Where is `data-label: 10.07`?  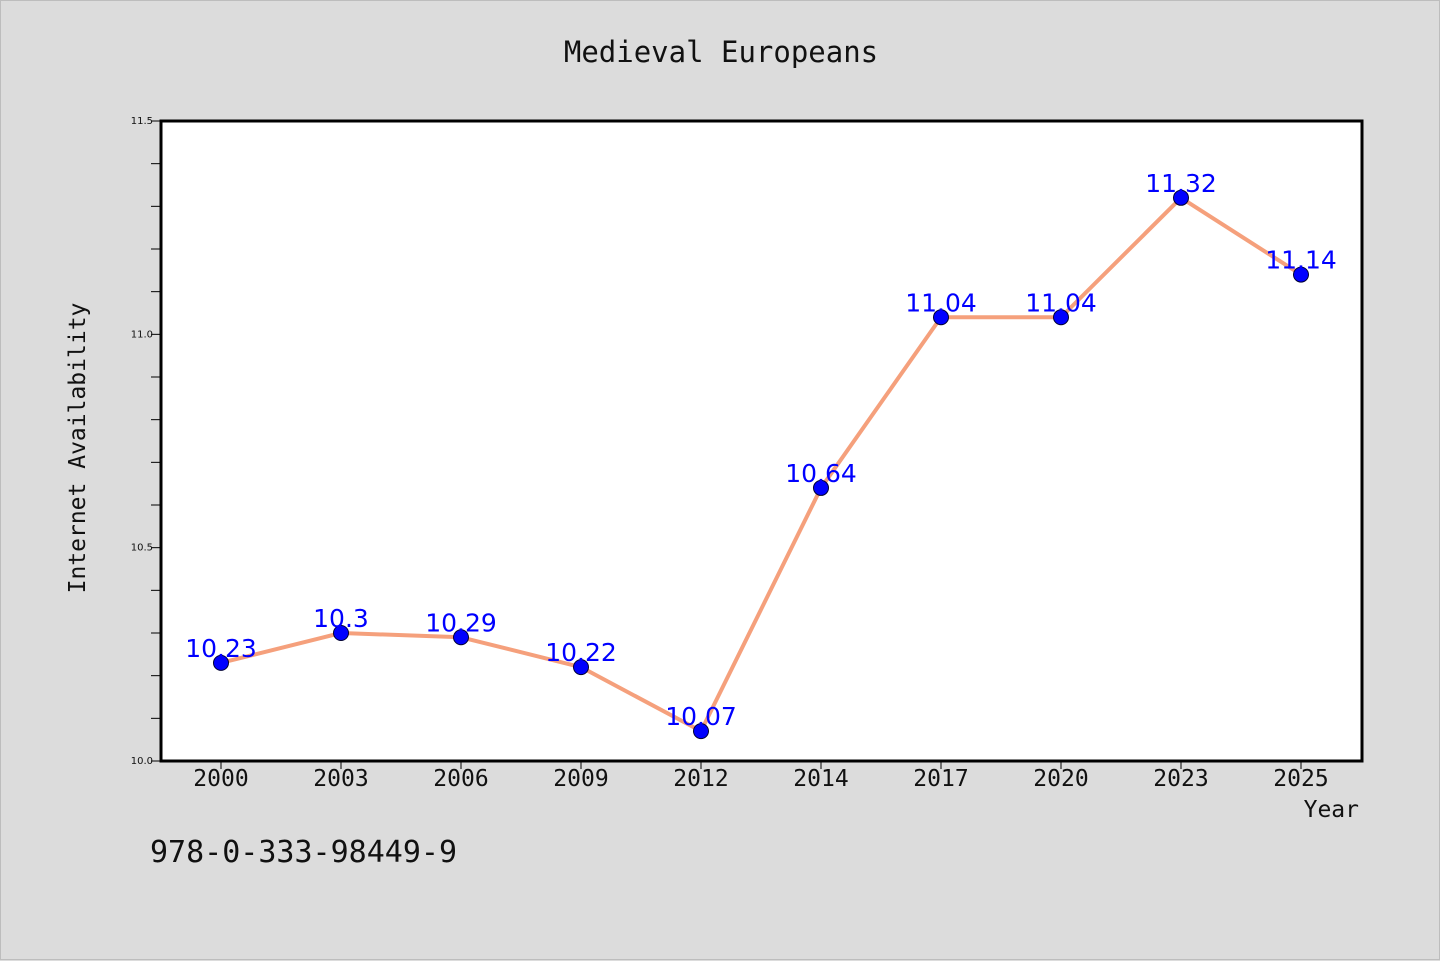
data-label: 10.07 is located at coordinates (701, 716).